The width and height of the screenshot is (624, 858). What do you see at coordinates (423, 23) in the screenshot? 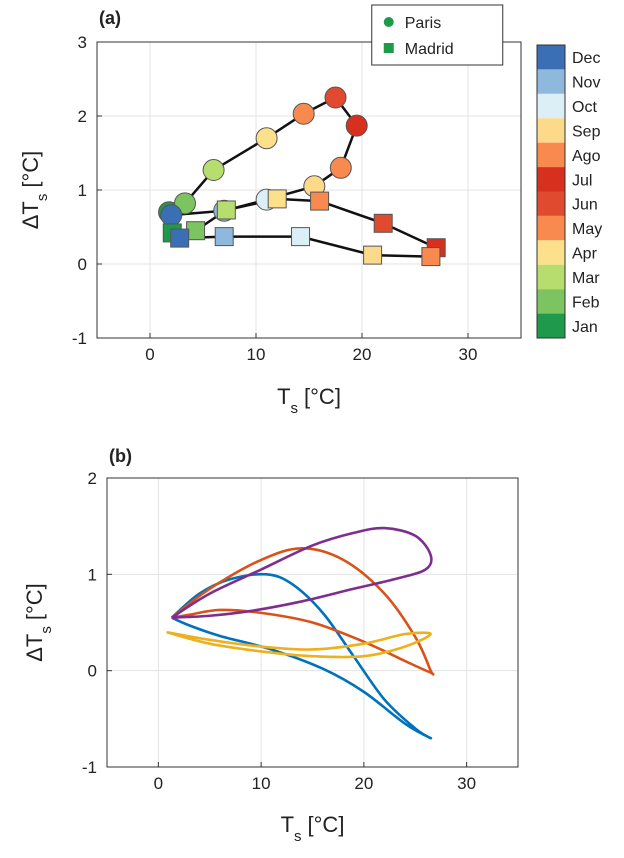
I see `legend-label: Paris` at bounding box center [423, 23].